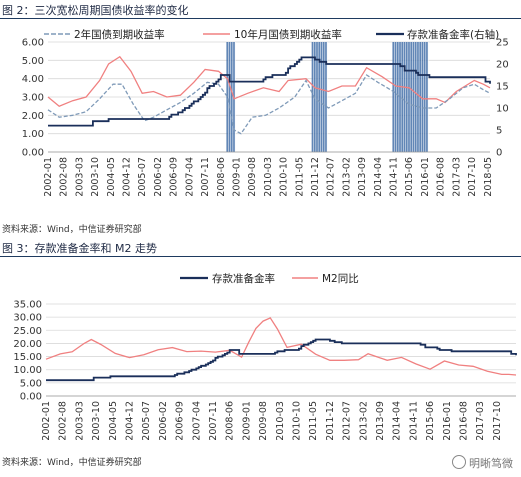 The image size is (521, 477). I want to click on y-tick-label: 4.00, so click(33, 79).